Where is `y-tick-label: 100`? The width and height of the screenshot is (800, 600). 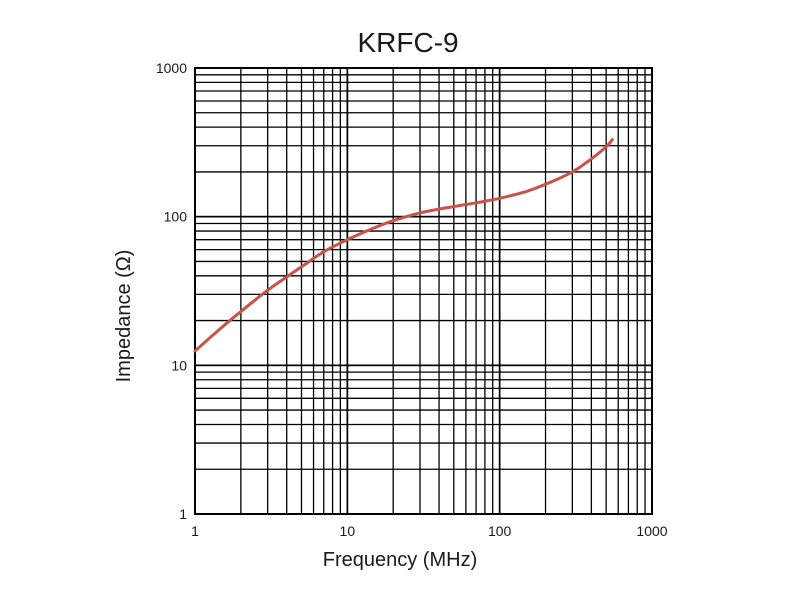 y-tick-label: 100 is located at coordinates (176, 217).